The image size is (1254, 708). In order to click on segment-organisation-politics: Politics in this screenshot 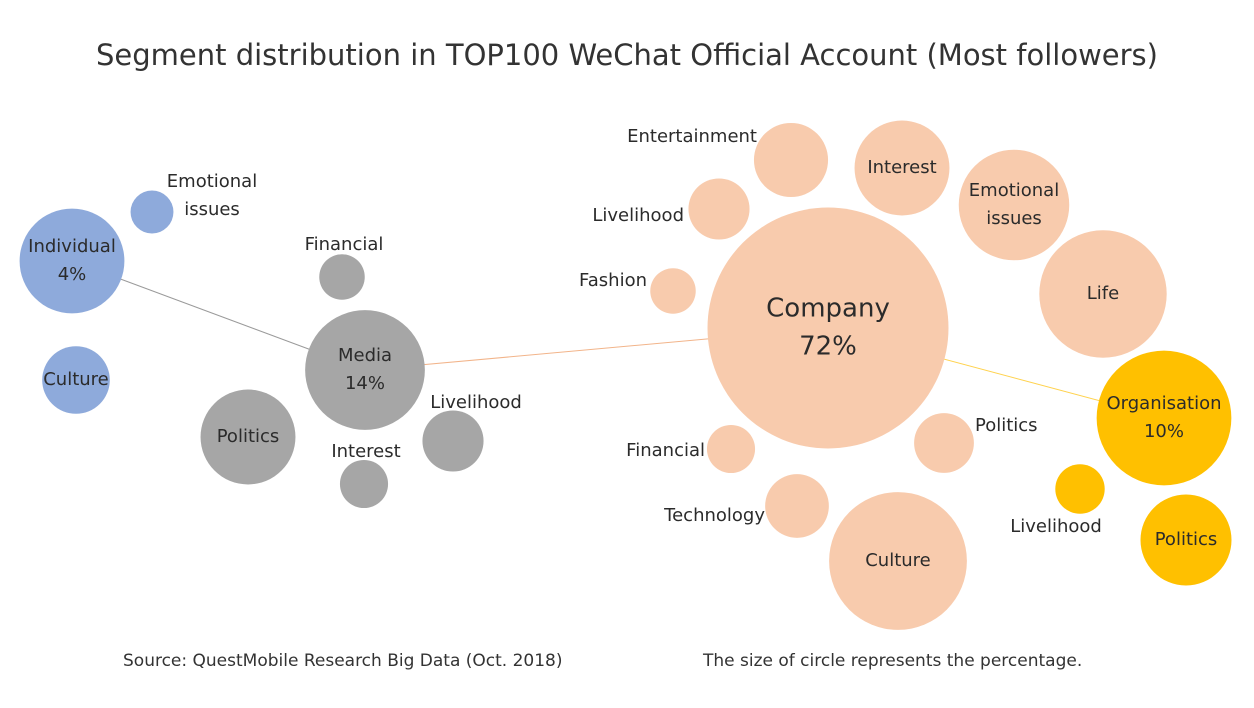, I will do `click(1186, 540)`.